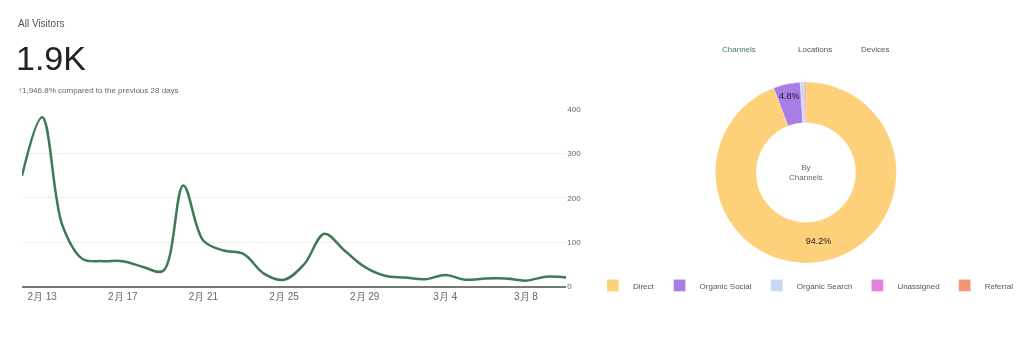 Image resolution: width=1024 pixels, height=344 pixels. I want to click on x-tick-label: 3月 4, so click(445, 297).